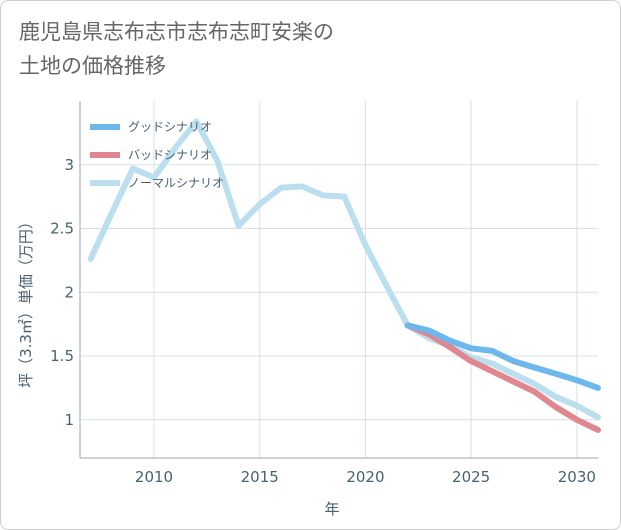 The image size is (621, 530). What do you see at coordinates (471, 477) in the screenshot?
I see `x-tick-label: 2025` at bounding box center [471, 477].